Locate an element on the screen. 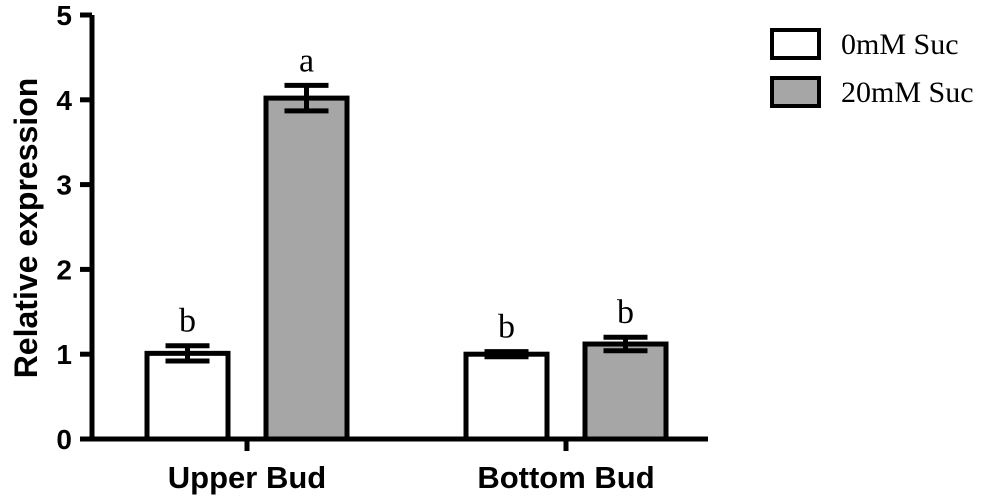 This screenshot has height=502, width=1005. x-tick-label-2: Bottom Bud is located at coordinates (565, 477).